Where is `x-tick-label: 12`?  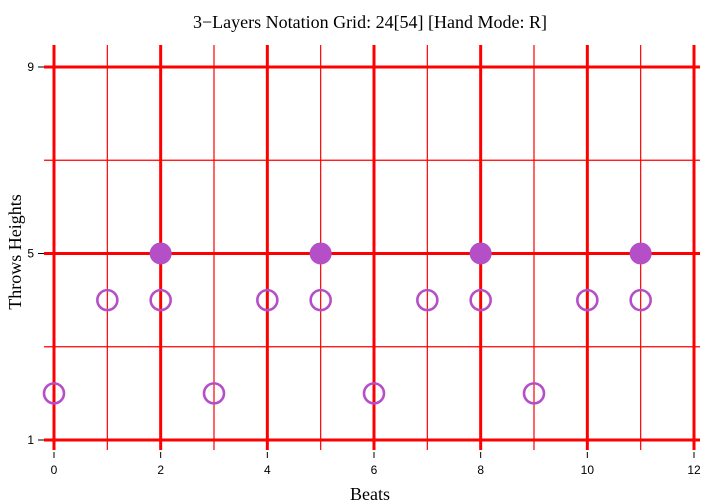 x-tick-label: 12 is located at coordinates (694, 470).